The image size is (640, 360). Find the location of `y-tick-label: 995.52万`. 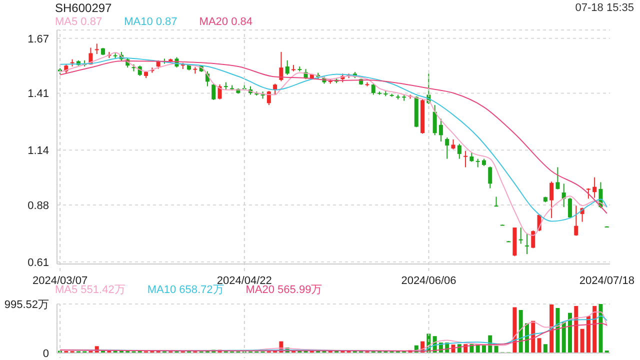

y-tick-label: 995.52万 is located at coordinates (26, 304).